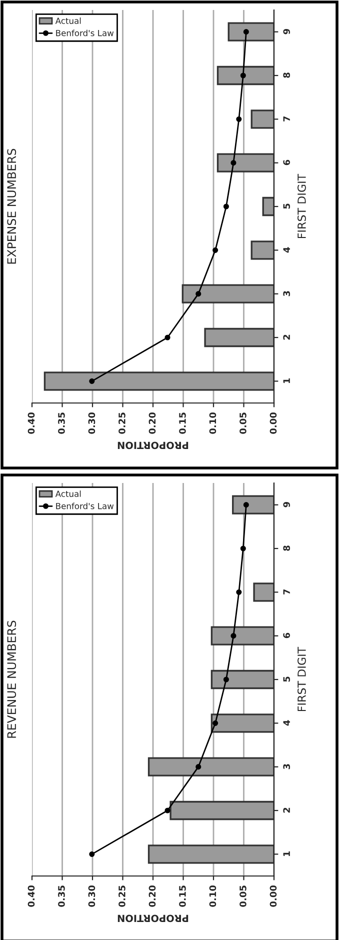  I want to click on text: REVENUE NUMBERS, so click(11, 679).